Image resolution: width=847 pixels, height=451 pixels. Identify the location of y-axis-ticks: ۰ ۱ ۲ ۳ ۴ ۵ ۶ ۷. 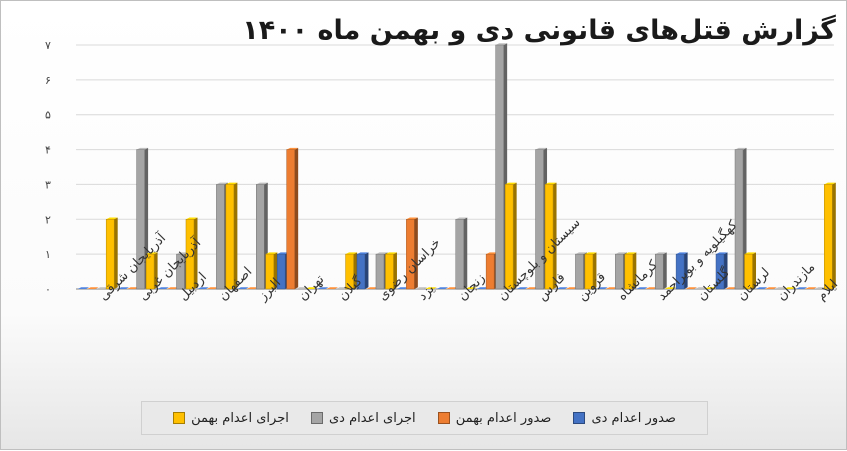
(48, 167).